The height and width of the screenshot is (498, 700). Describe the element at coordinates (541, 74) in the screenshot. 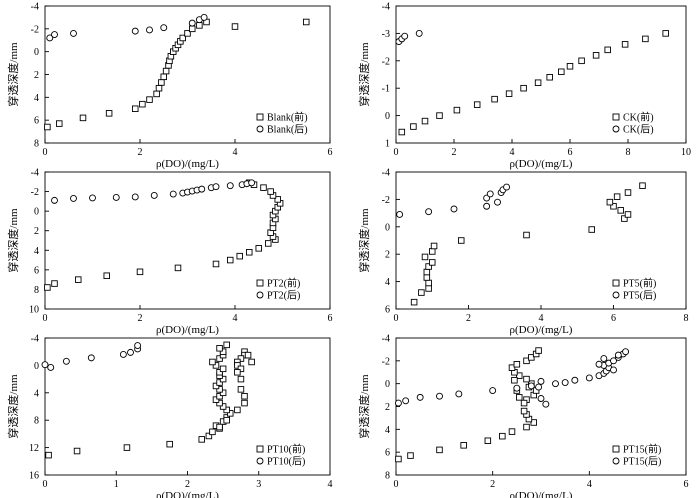

I see `plot-frame` at that location.